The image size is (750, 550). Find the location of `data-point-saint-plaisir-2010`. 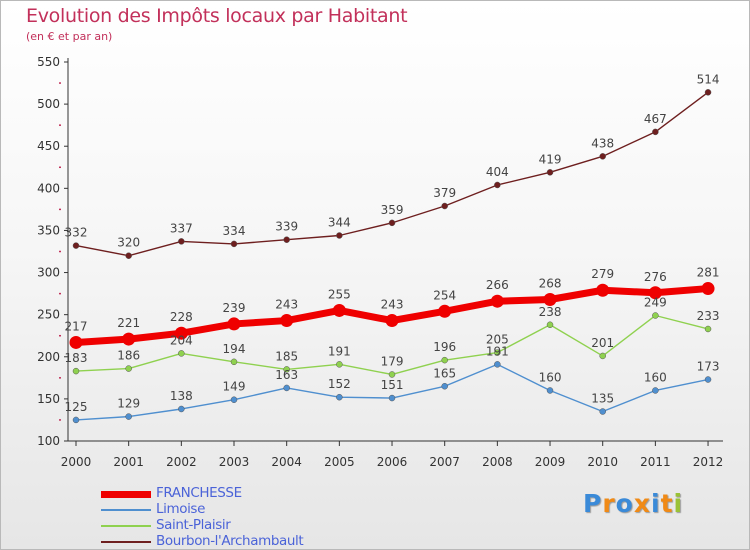

data-point-saint-plaisir-2010 is located at coordinates (602, 356).